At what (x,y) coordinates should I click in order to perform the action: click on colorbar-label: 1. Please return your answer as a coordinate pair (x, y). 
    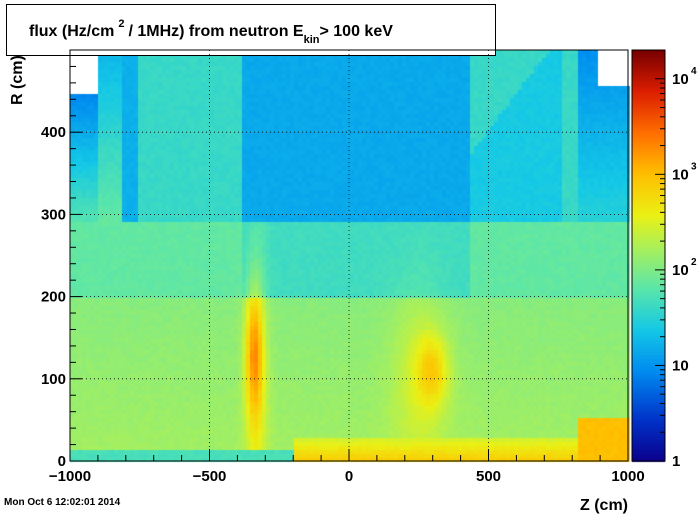
    Looking at the image, I should click on (676, 461).